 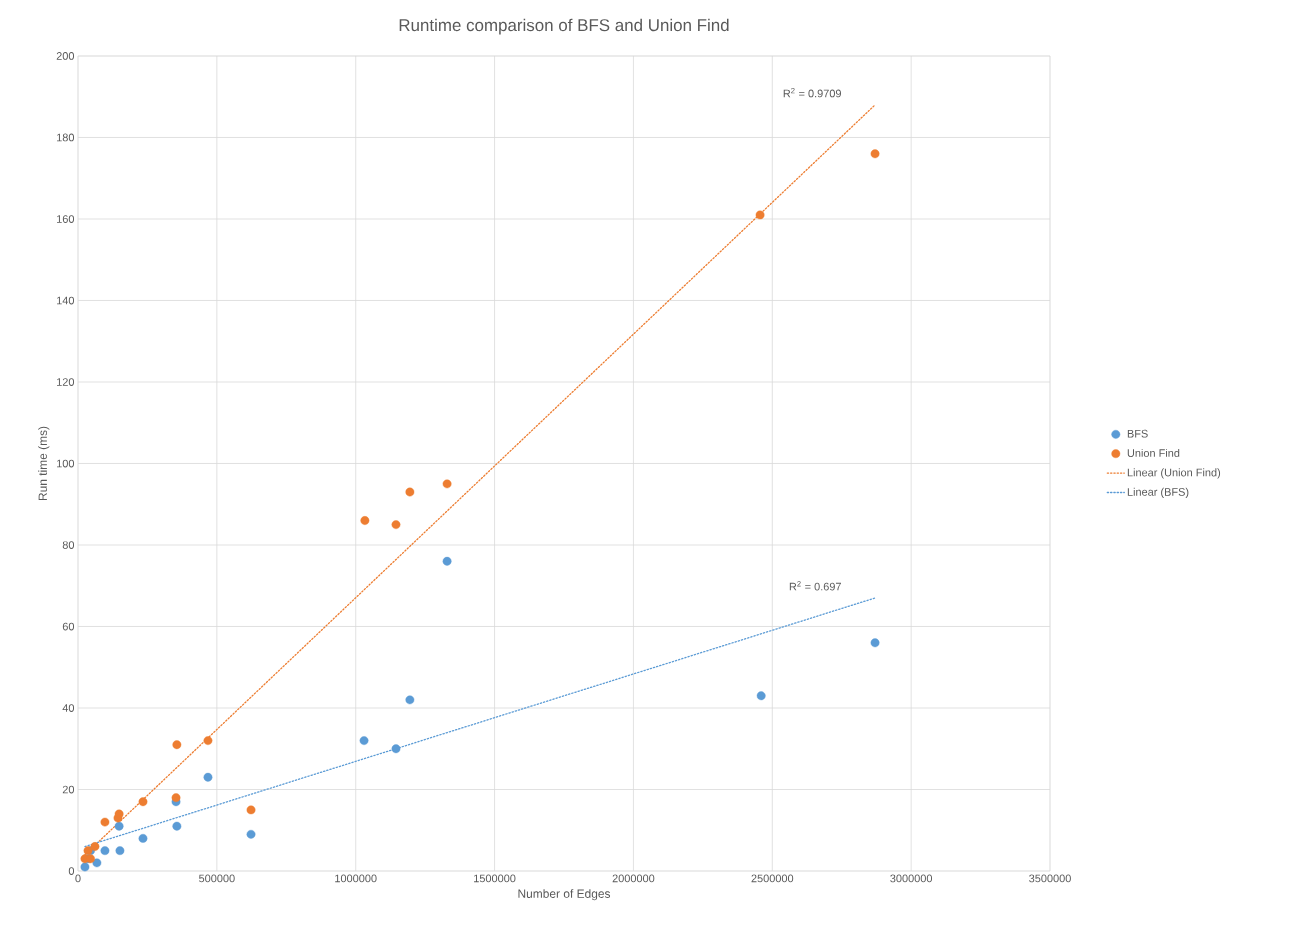 What do you see at coordinates (68, 545) in the screenshot?
I see `y-tick-label: 80` at bounding box center [68, 545].